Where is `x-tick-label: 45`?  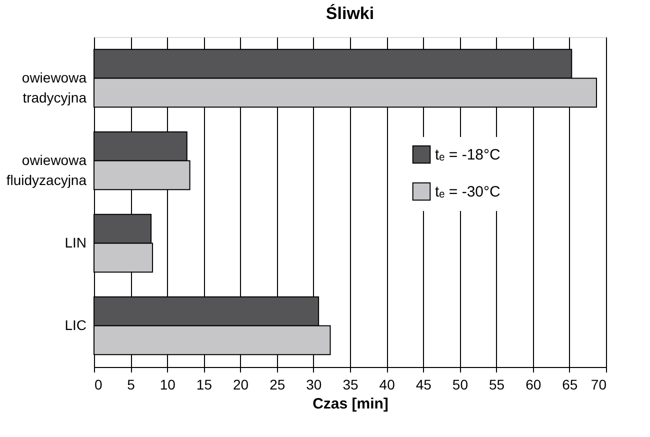
x-tick-label: 45 is located at coordinates (424, 384).